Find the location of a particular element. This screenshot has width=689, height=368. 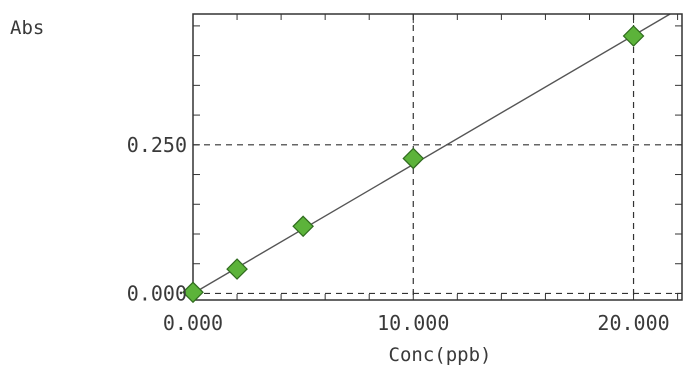

y-tick-label-1: 0.250 is located at coordinates (157, 145).